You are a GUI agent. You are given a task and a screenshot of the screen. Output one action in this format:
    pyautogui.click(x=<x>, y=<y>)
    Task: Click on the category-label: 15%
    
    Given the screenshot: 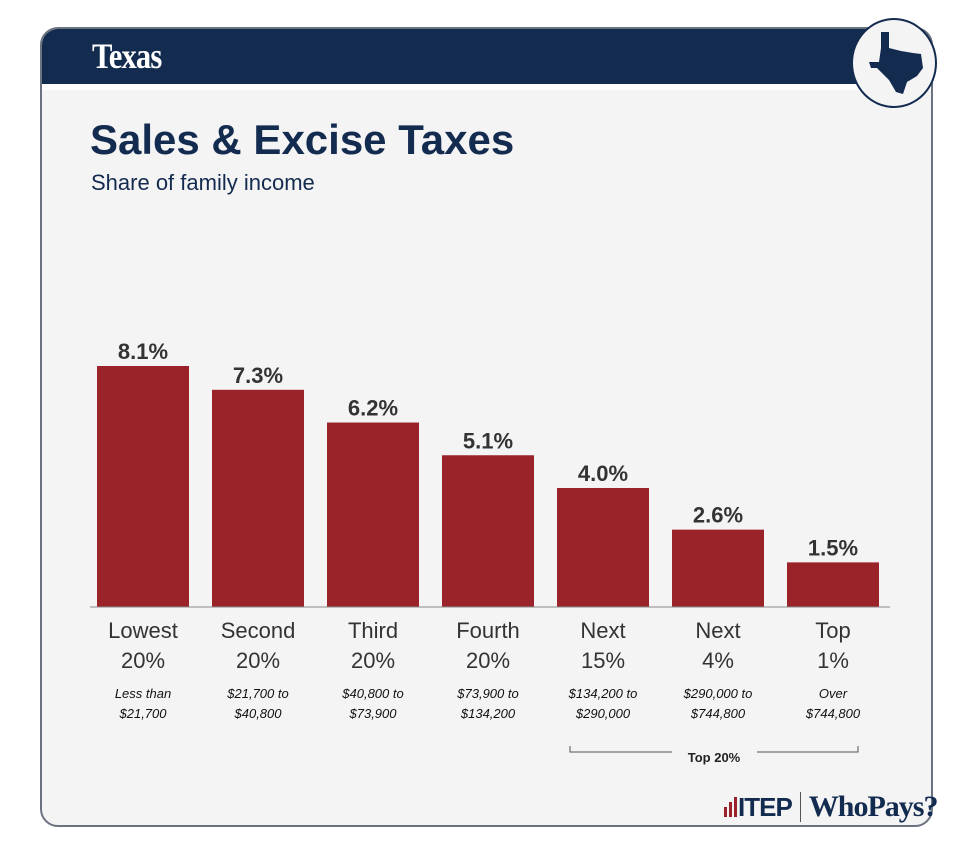 What is the action you would take?
    pyautogui.click(x=603, y=660)
    